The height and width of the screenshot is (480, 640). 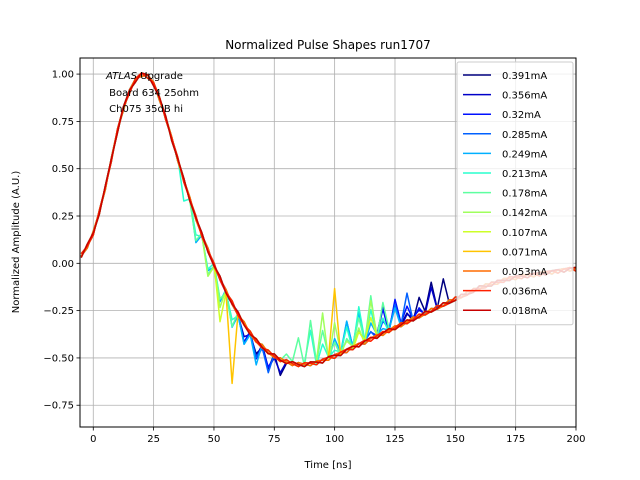 What do you see at coordinates (524, 292) in the screenshot?
I see `legend-label: 0.036mA` at bounding box center [524, 292].